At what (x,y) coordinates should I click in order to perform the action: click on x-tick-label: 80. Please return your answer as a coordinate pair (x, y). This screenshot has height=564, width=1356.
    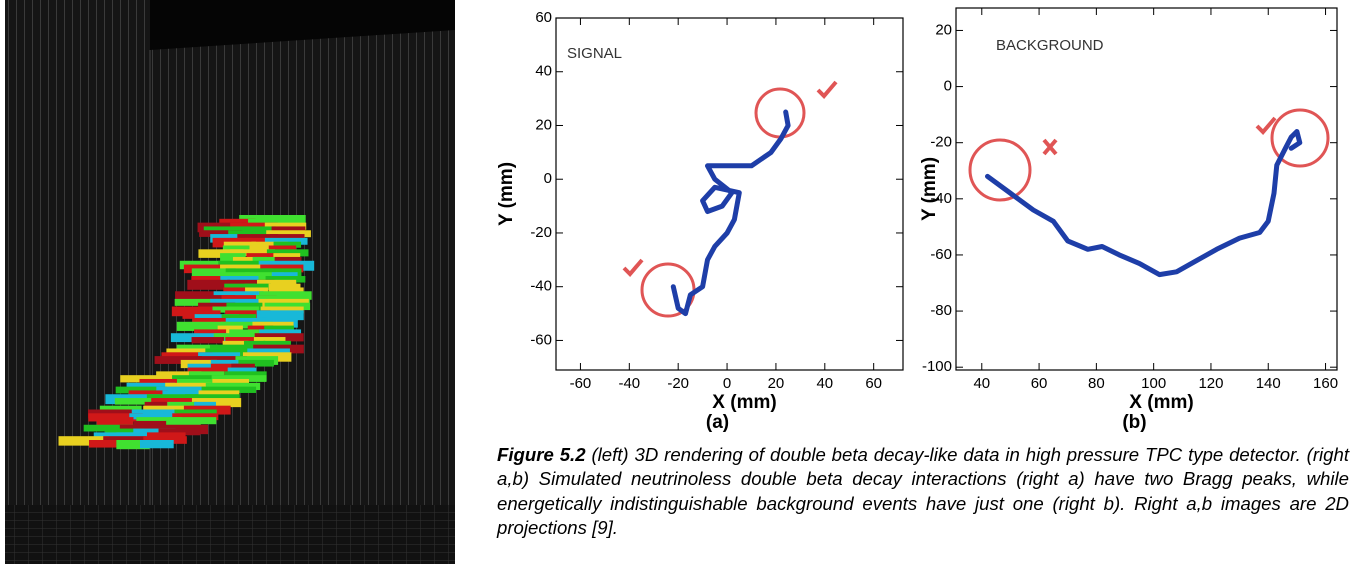
    Looking at the image, I should click on (1096, 383).